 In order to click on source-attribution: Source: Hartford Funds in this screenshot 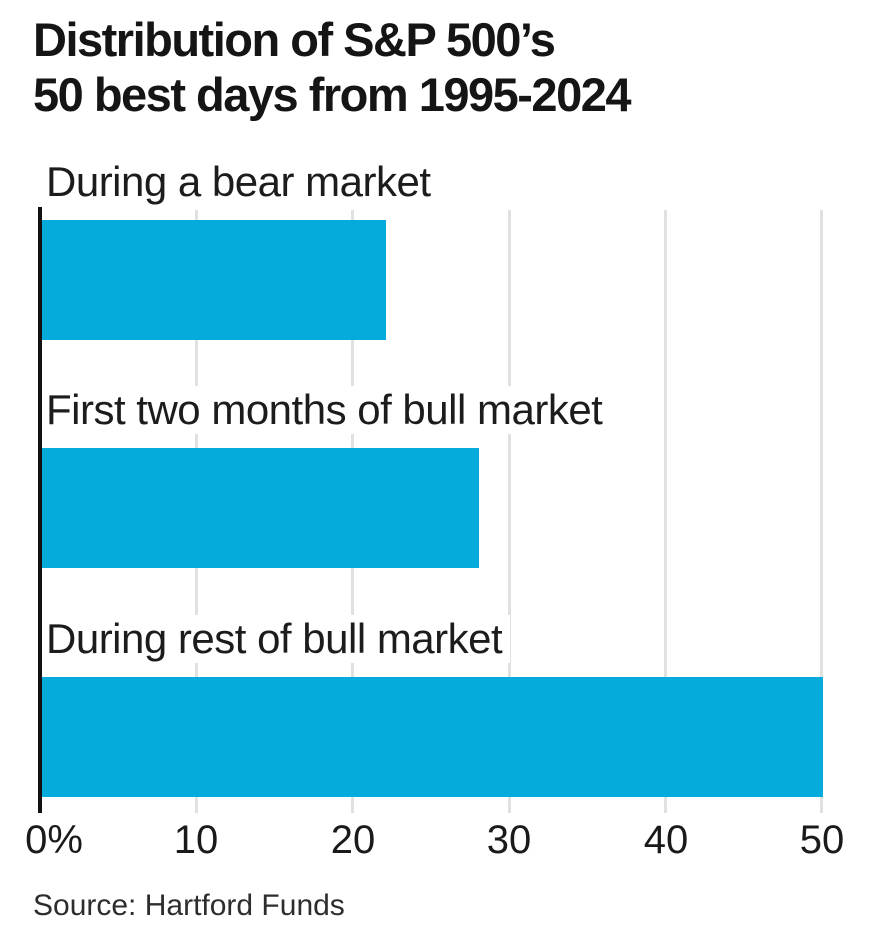, I will do `click(189, 905)`.